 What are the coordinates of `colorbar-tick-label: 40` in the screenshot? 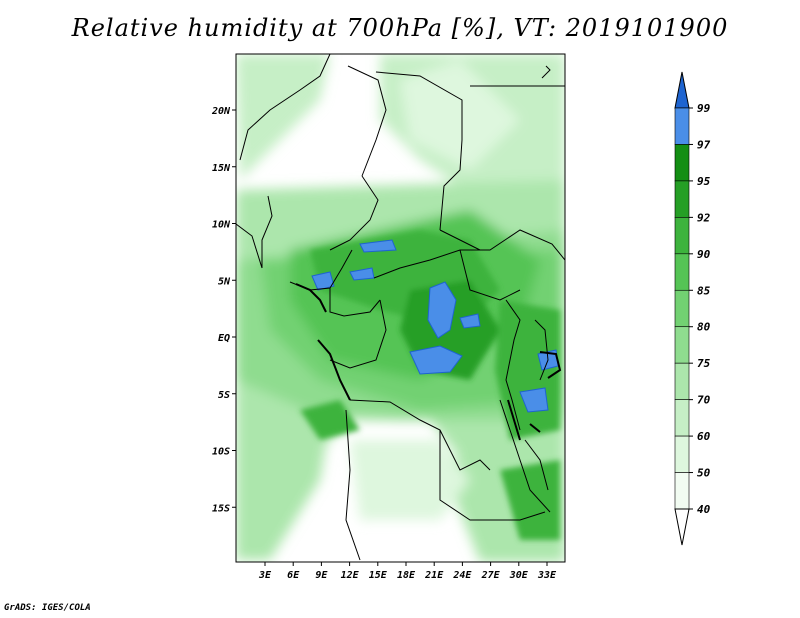 It's located at (704, 509).